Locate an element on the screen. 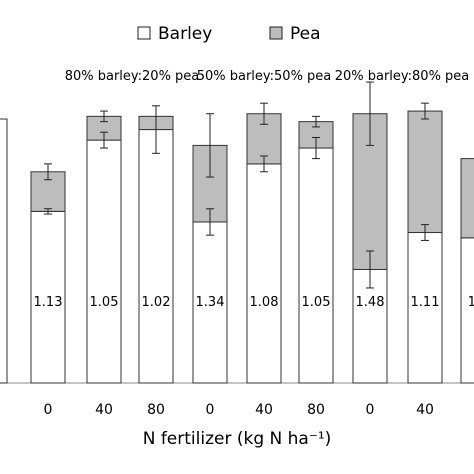 Image resolution: width=474 pixels, height=474 pixels. ratio-label-5: 1.08 is located at coordinates (264, 302).